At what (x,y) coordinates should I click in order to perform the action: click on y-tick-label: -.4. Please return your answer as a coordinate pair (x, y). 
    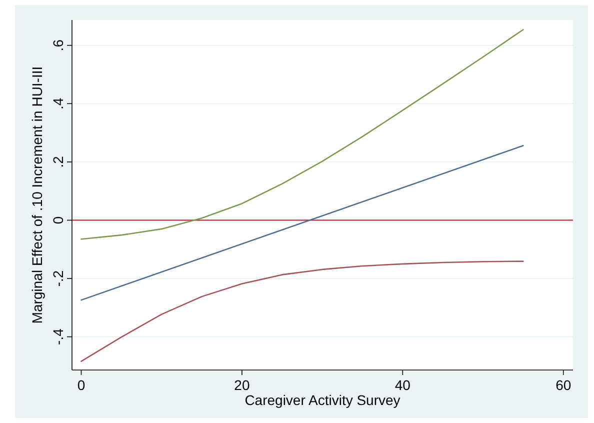
    Looking at the image, I should click on (58, 336).